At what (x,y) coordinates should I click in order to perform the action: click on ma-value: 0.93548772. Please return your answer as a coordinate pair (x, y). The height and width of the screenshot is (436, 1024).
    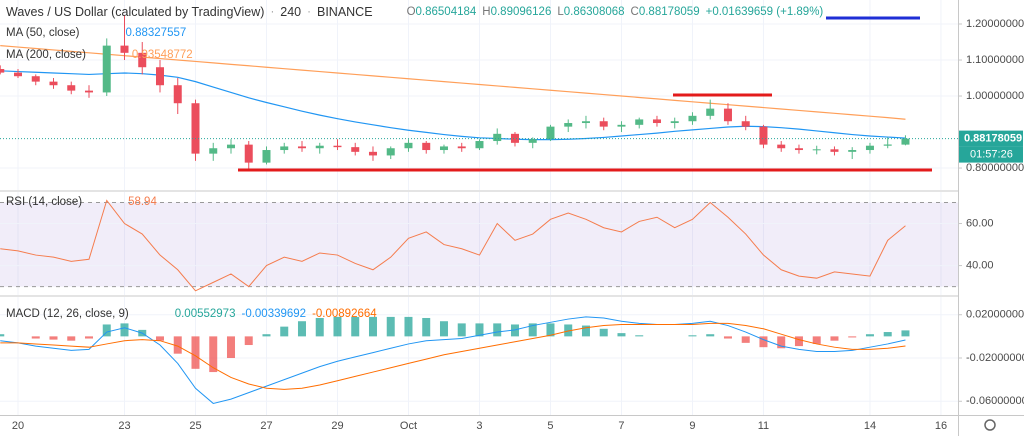
    Looking at the image, I should click on (162, 55).